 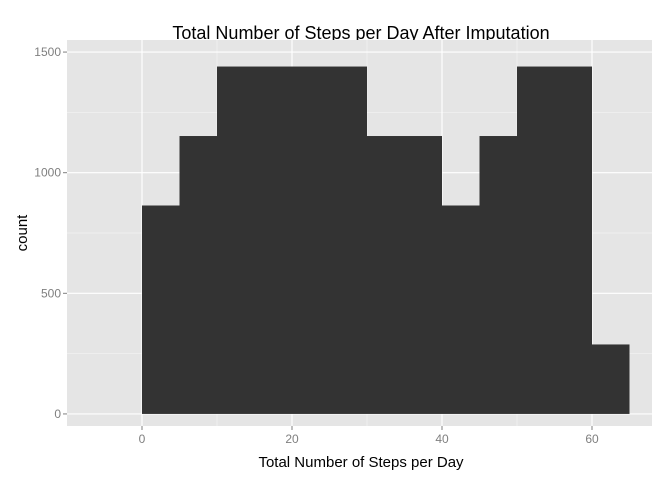 I want to click on y-axis-title: count, so click(x=22, y=233).